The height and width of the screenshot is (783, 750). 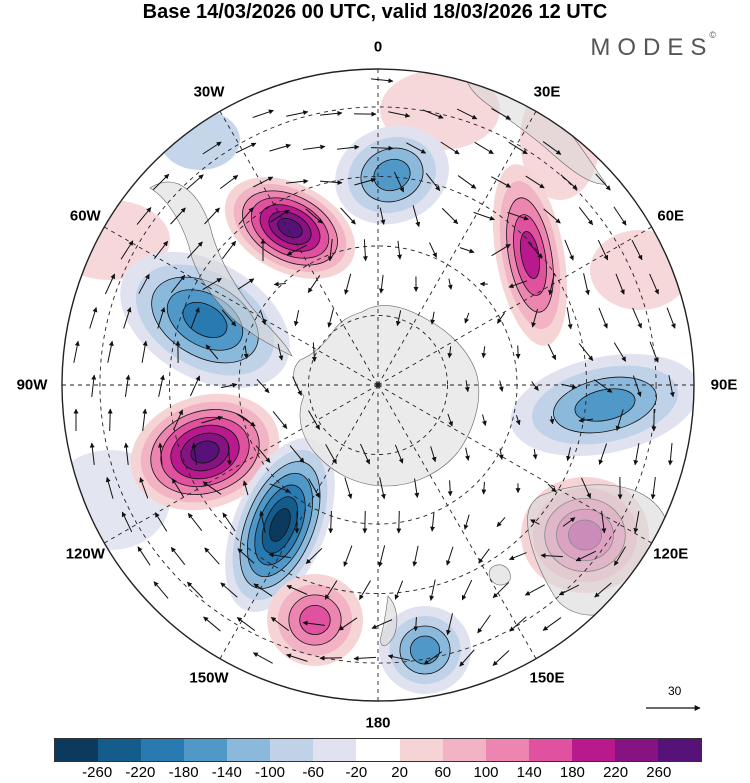 What do you see at coordinates (32, 385) in the screenshot?
I see `longitude-label-lon-90w: 90W` at bounding box center [32, 385].